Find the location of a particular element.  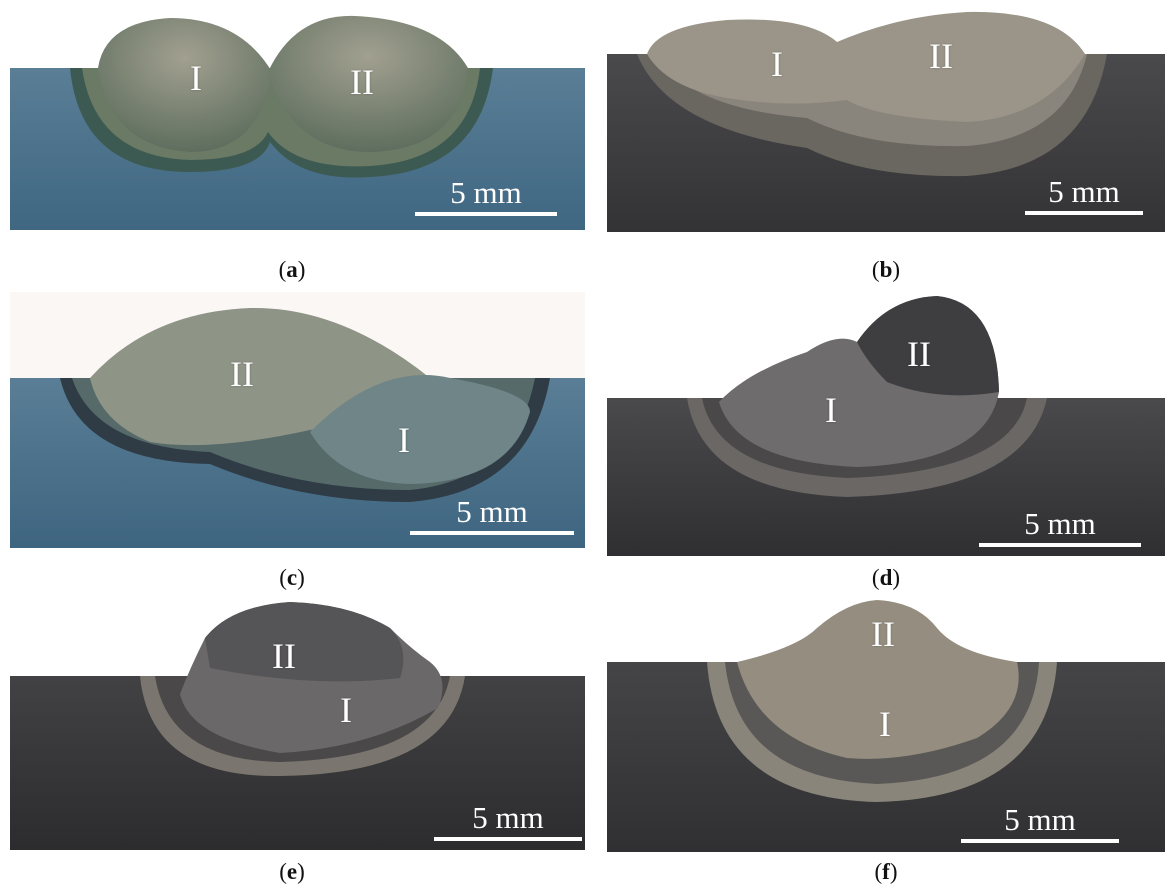

weld-cross-section-image-a is located at coordinates (297, 121).